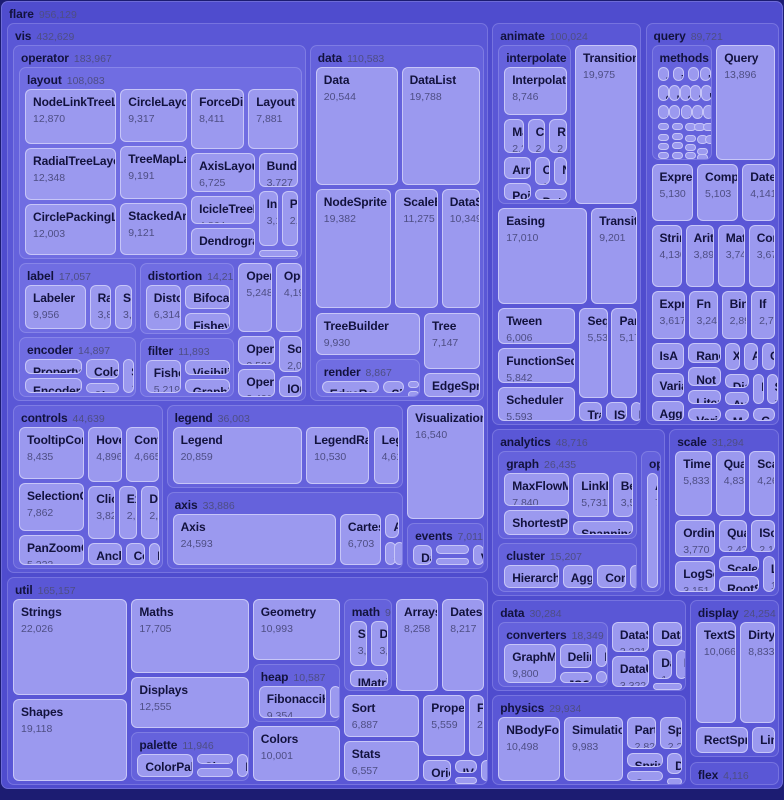 This screenshot has height=800, width=784. Describe the element at coordinates (466, 780) in the screenshot. I see `treemap-cell-ipredicate: IPredicate383` at that location.